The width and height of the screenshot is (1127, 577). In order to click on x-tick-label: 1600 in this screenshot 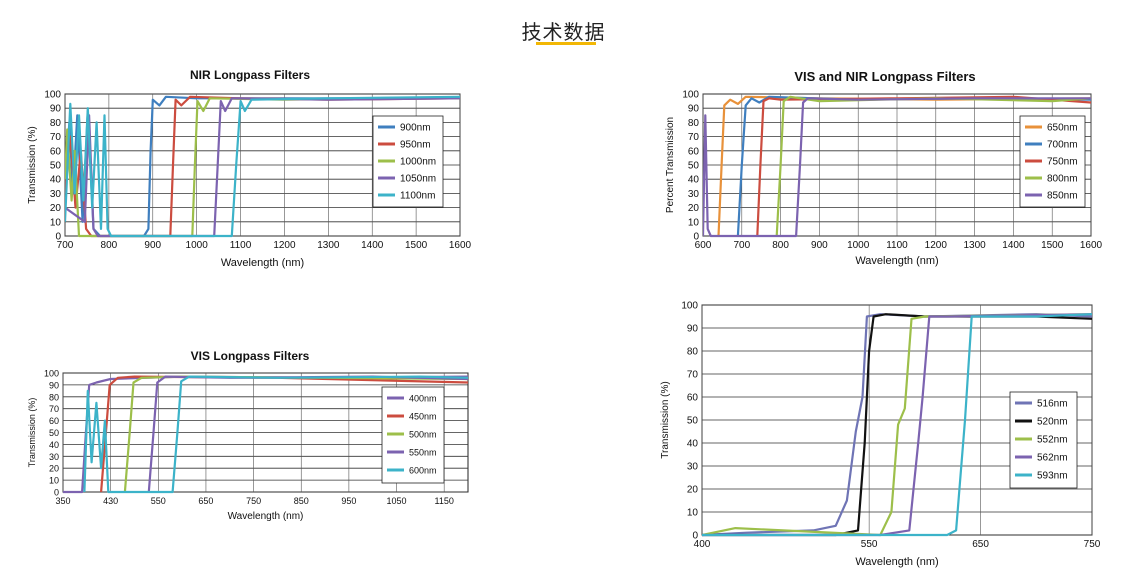, I will do `click(1091, 245)`.